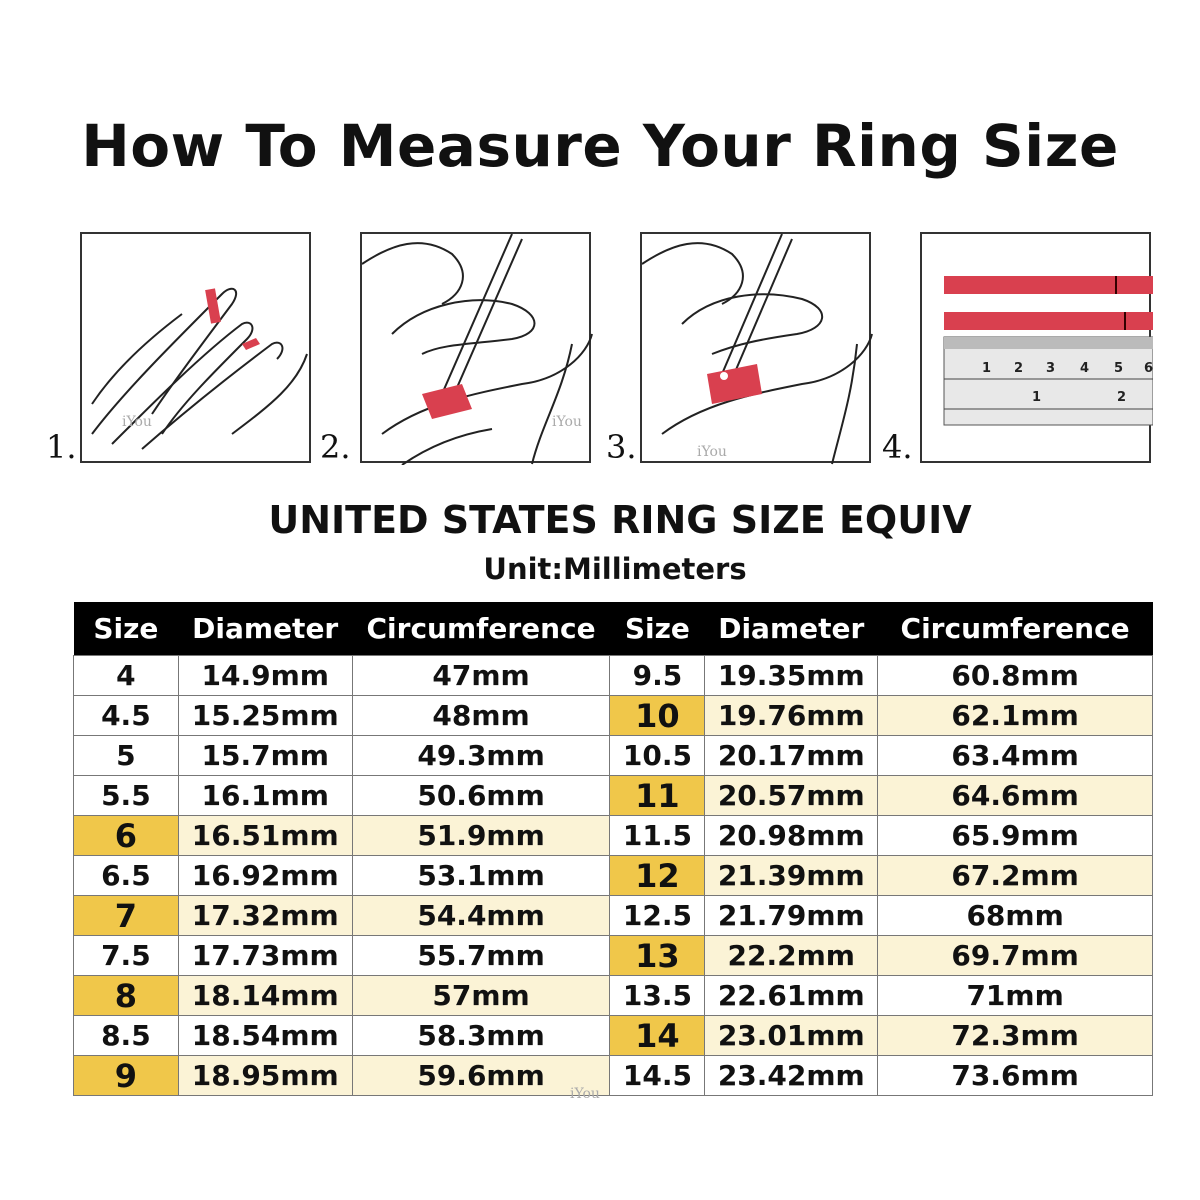 The width and height of the screenshot is (1200, 1200). I want to click on diameter-cell: 23.01mm, so click(791, 1035).